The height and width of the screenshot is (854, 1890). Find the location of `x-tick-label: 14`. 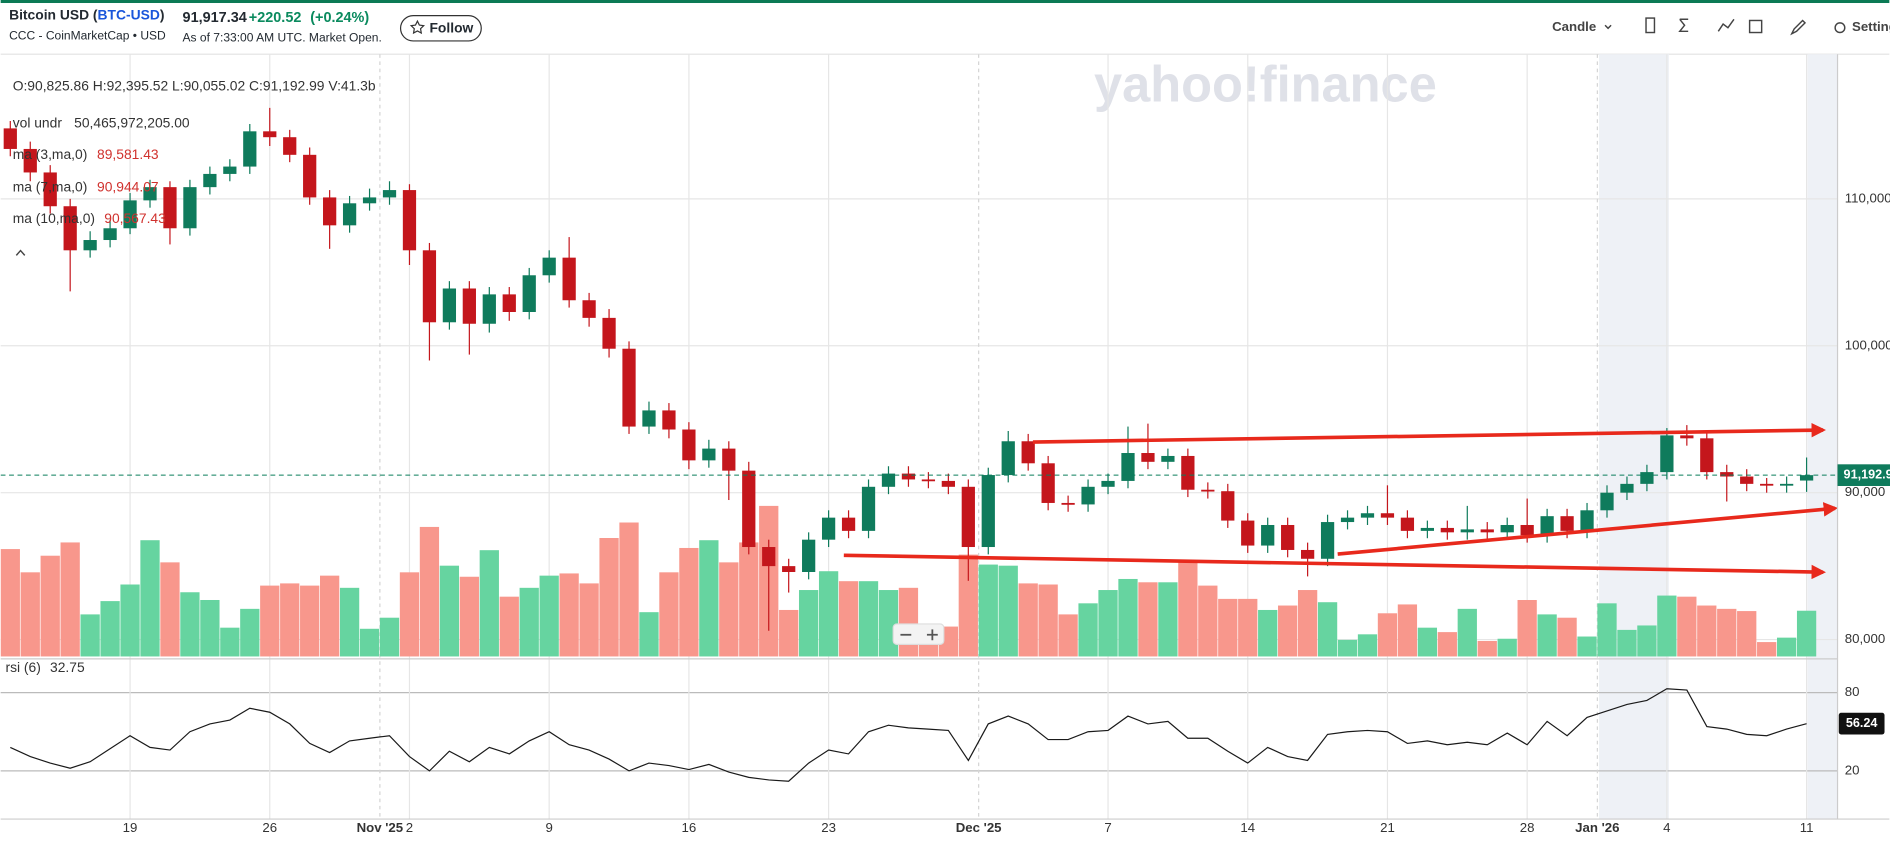

x-tick-label: 14 is located at coordinates (1247, 827).